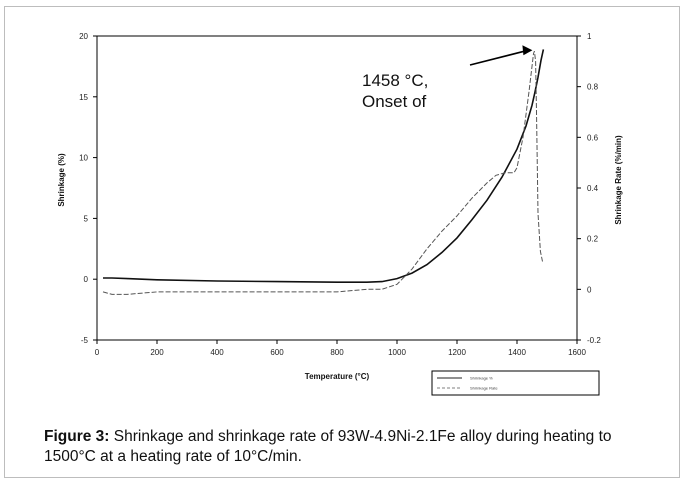 This screenshot has width=686, height=486. Describe the element at coordinates (277, 352) in the screenshot. I see `x-tick-label: 600` at that location.